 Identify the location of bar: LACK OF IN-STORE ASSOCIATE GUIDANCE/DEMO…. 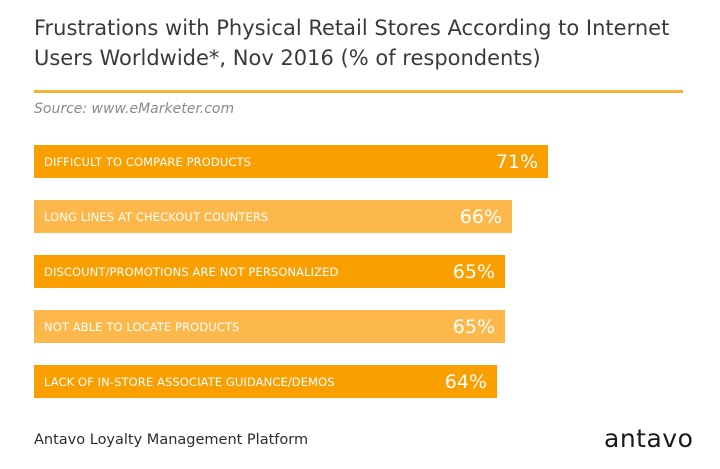
(265, 381).